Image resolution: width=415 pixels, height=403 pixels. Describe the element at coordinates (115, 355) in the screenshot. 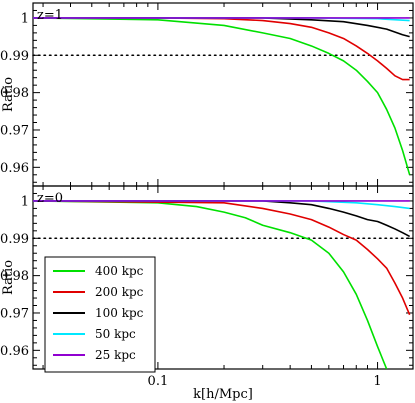

I see `legend-label: 25 kpc` at that location.